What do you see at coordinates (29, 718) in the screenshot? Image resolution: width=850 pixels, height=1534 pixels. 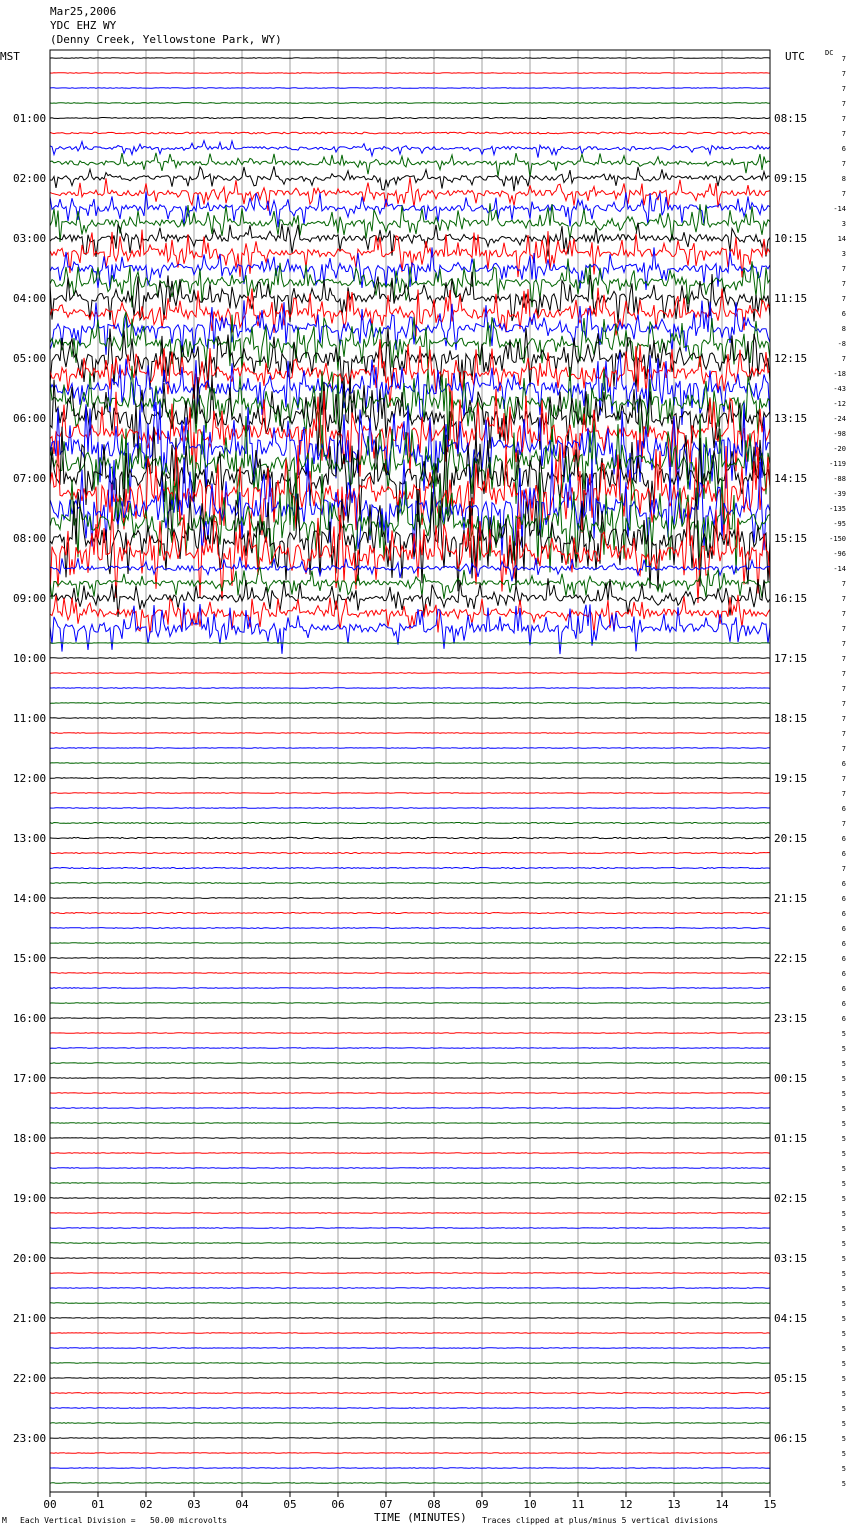 I see `mst-time-label: 11:00` at bounding box center [29, 718].